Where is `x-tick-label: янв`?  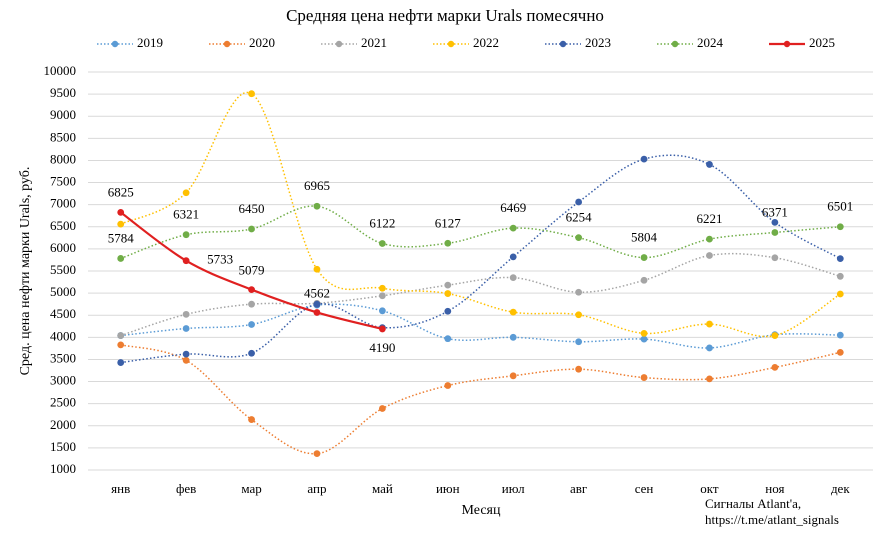
x-tick-label: янв is located at coordinates (120, 488).